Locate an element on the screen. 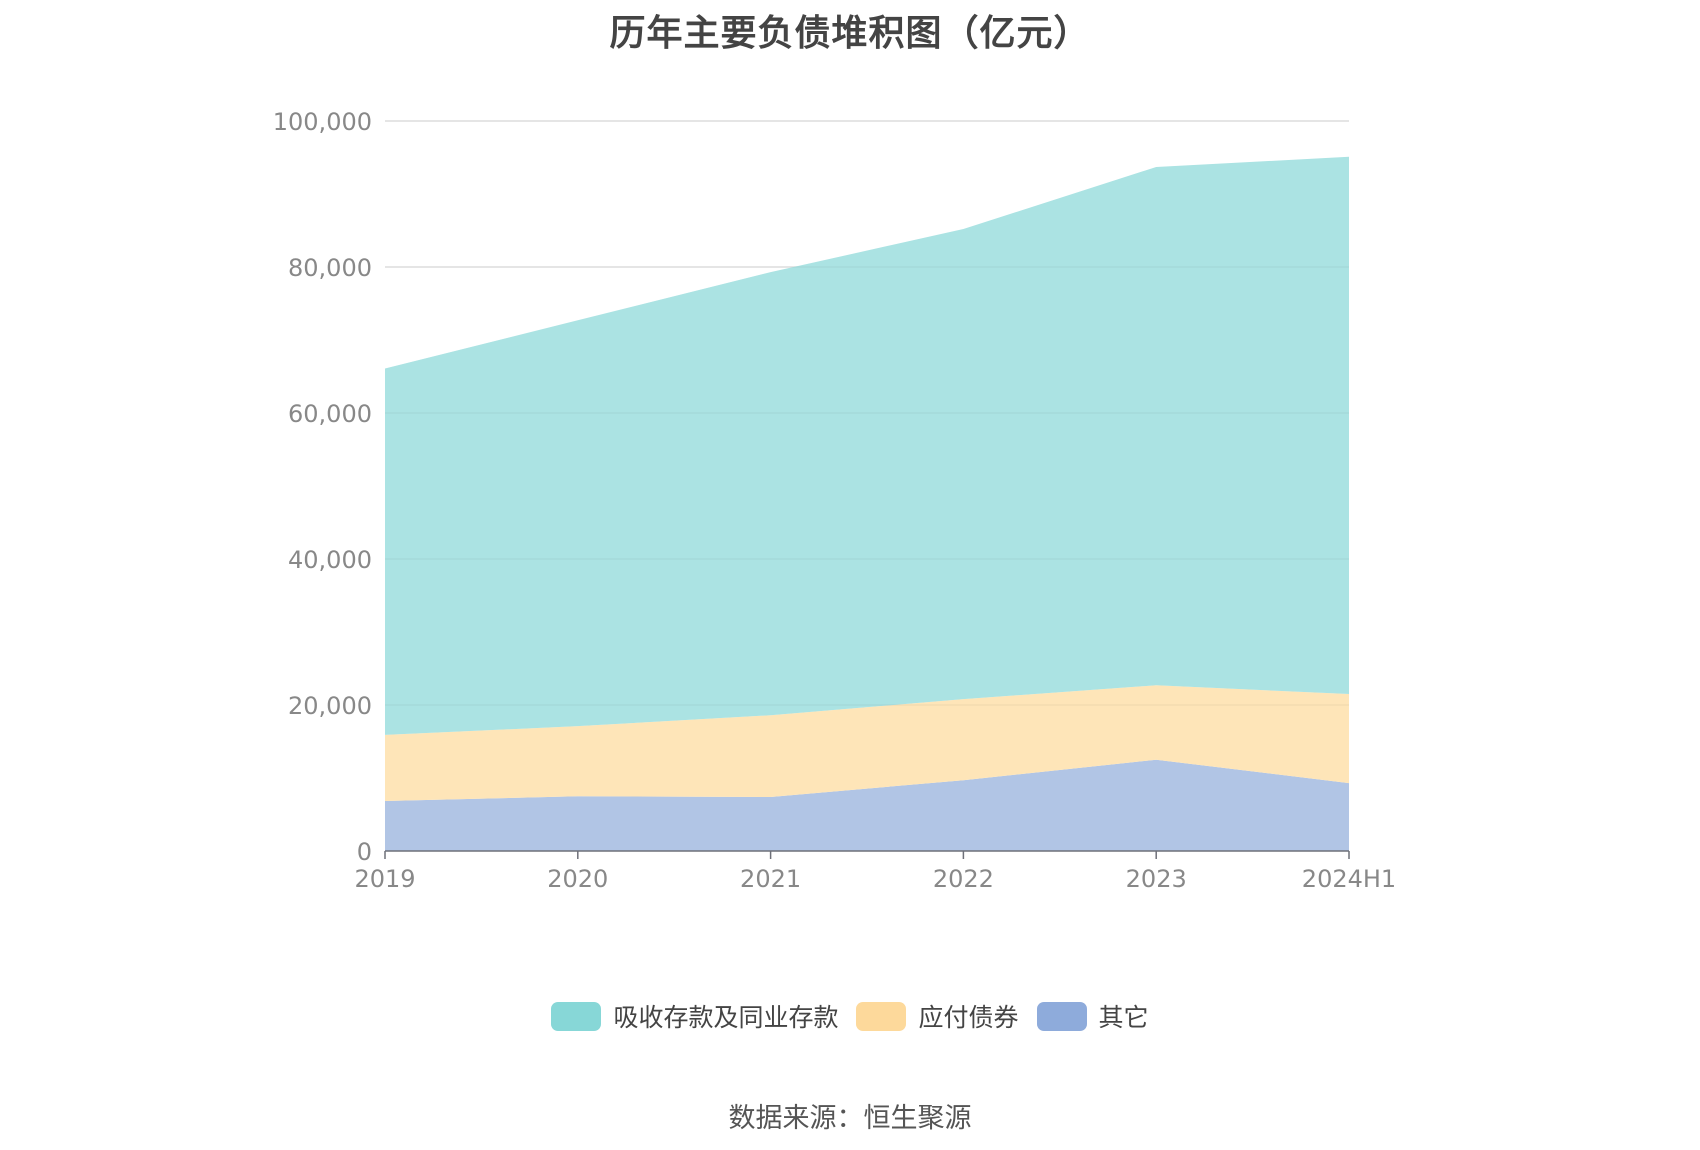 The width and height of the screenshot is (1700, 1150). x-tick-label: 2020 is located at coordinates (577, 879).